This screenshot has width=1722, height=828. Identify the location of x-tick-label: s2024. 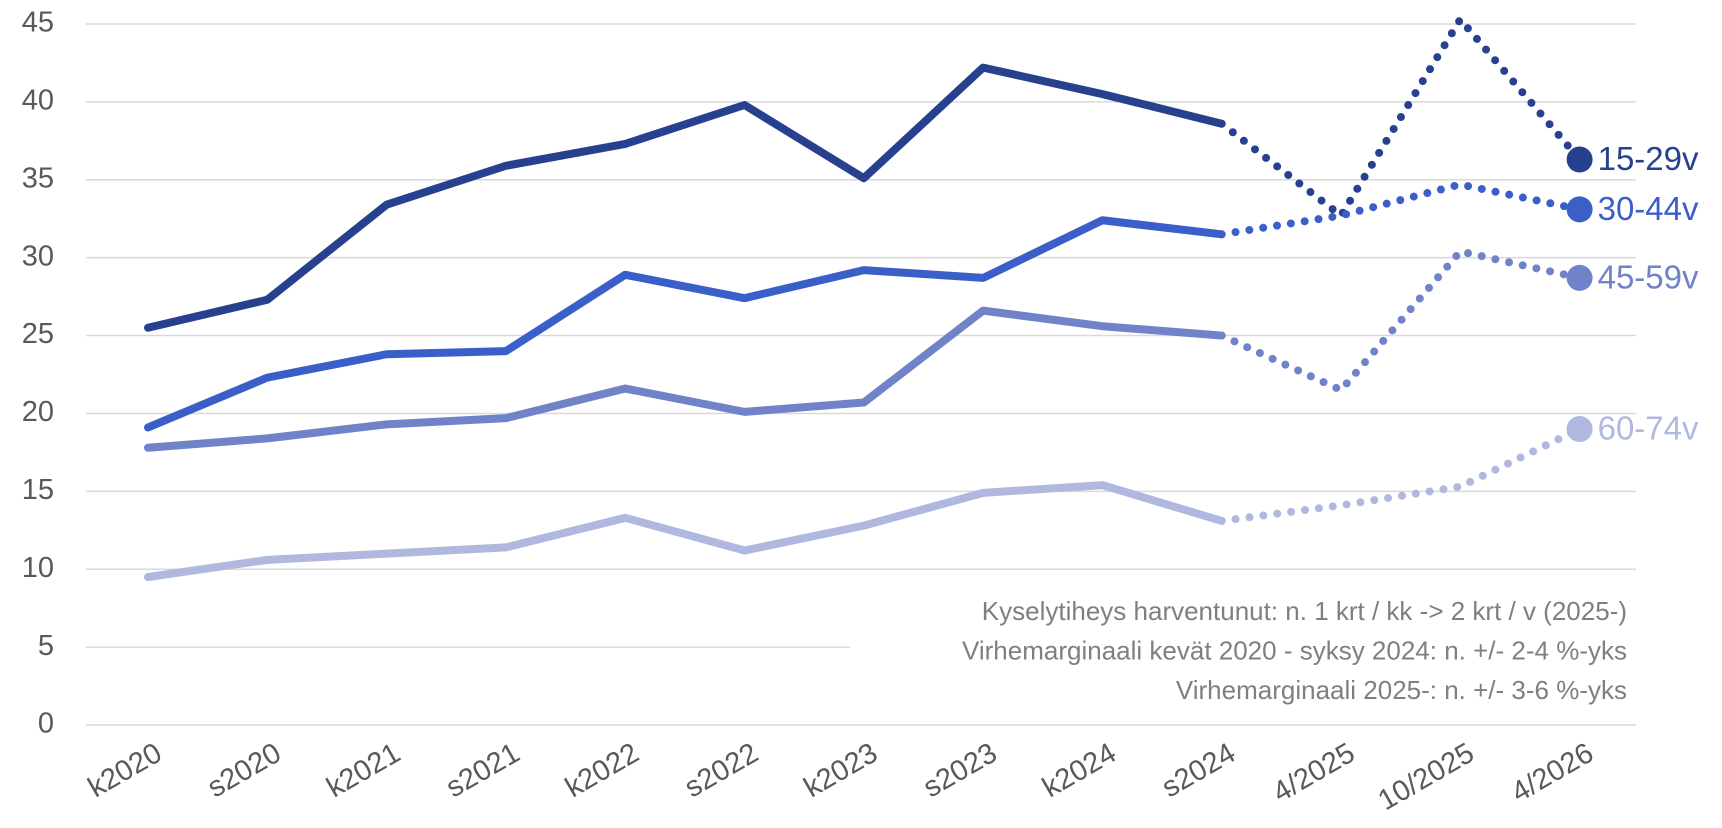
(1199, 770).